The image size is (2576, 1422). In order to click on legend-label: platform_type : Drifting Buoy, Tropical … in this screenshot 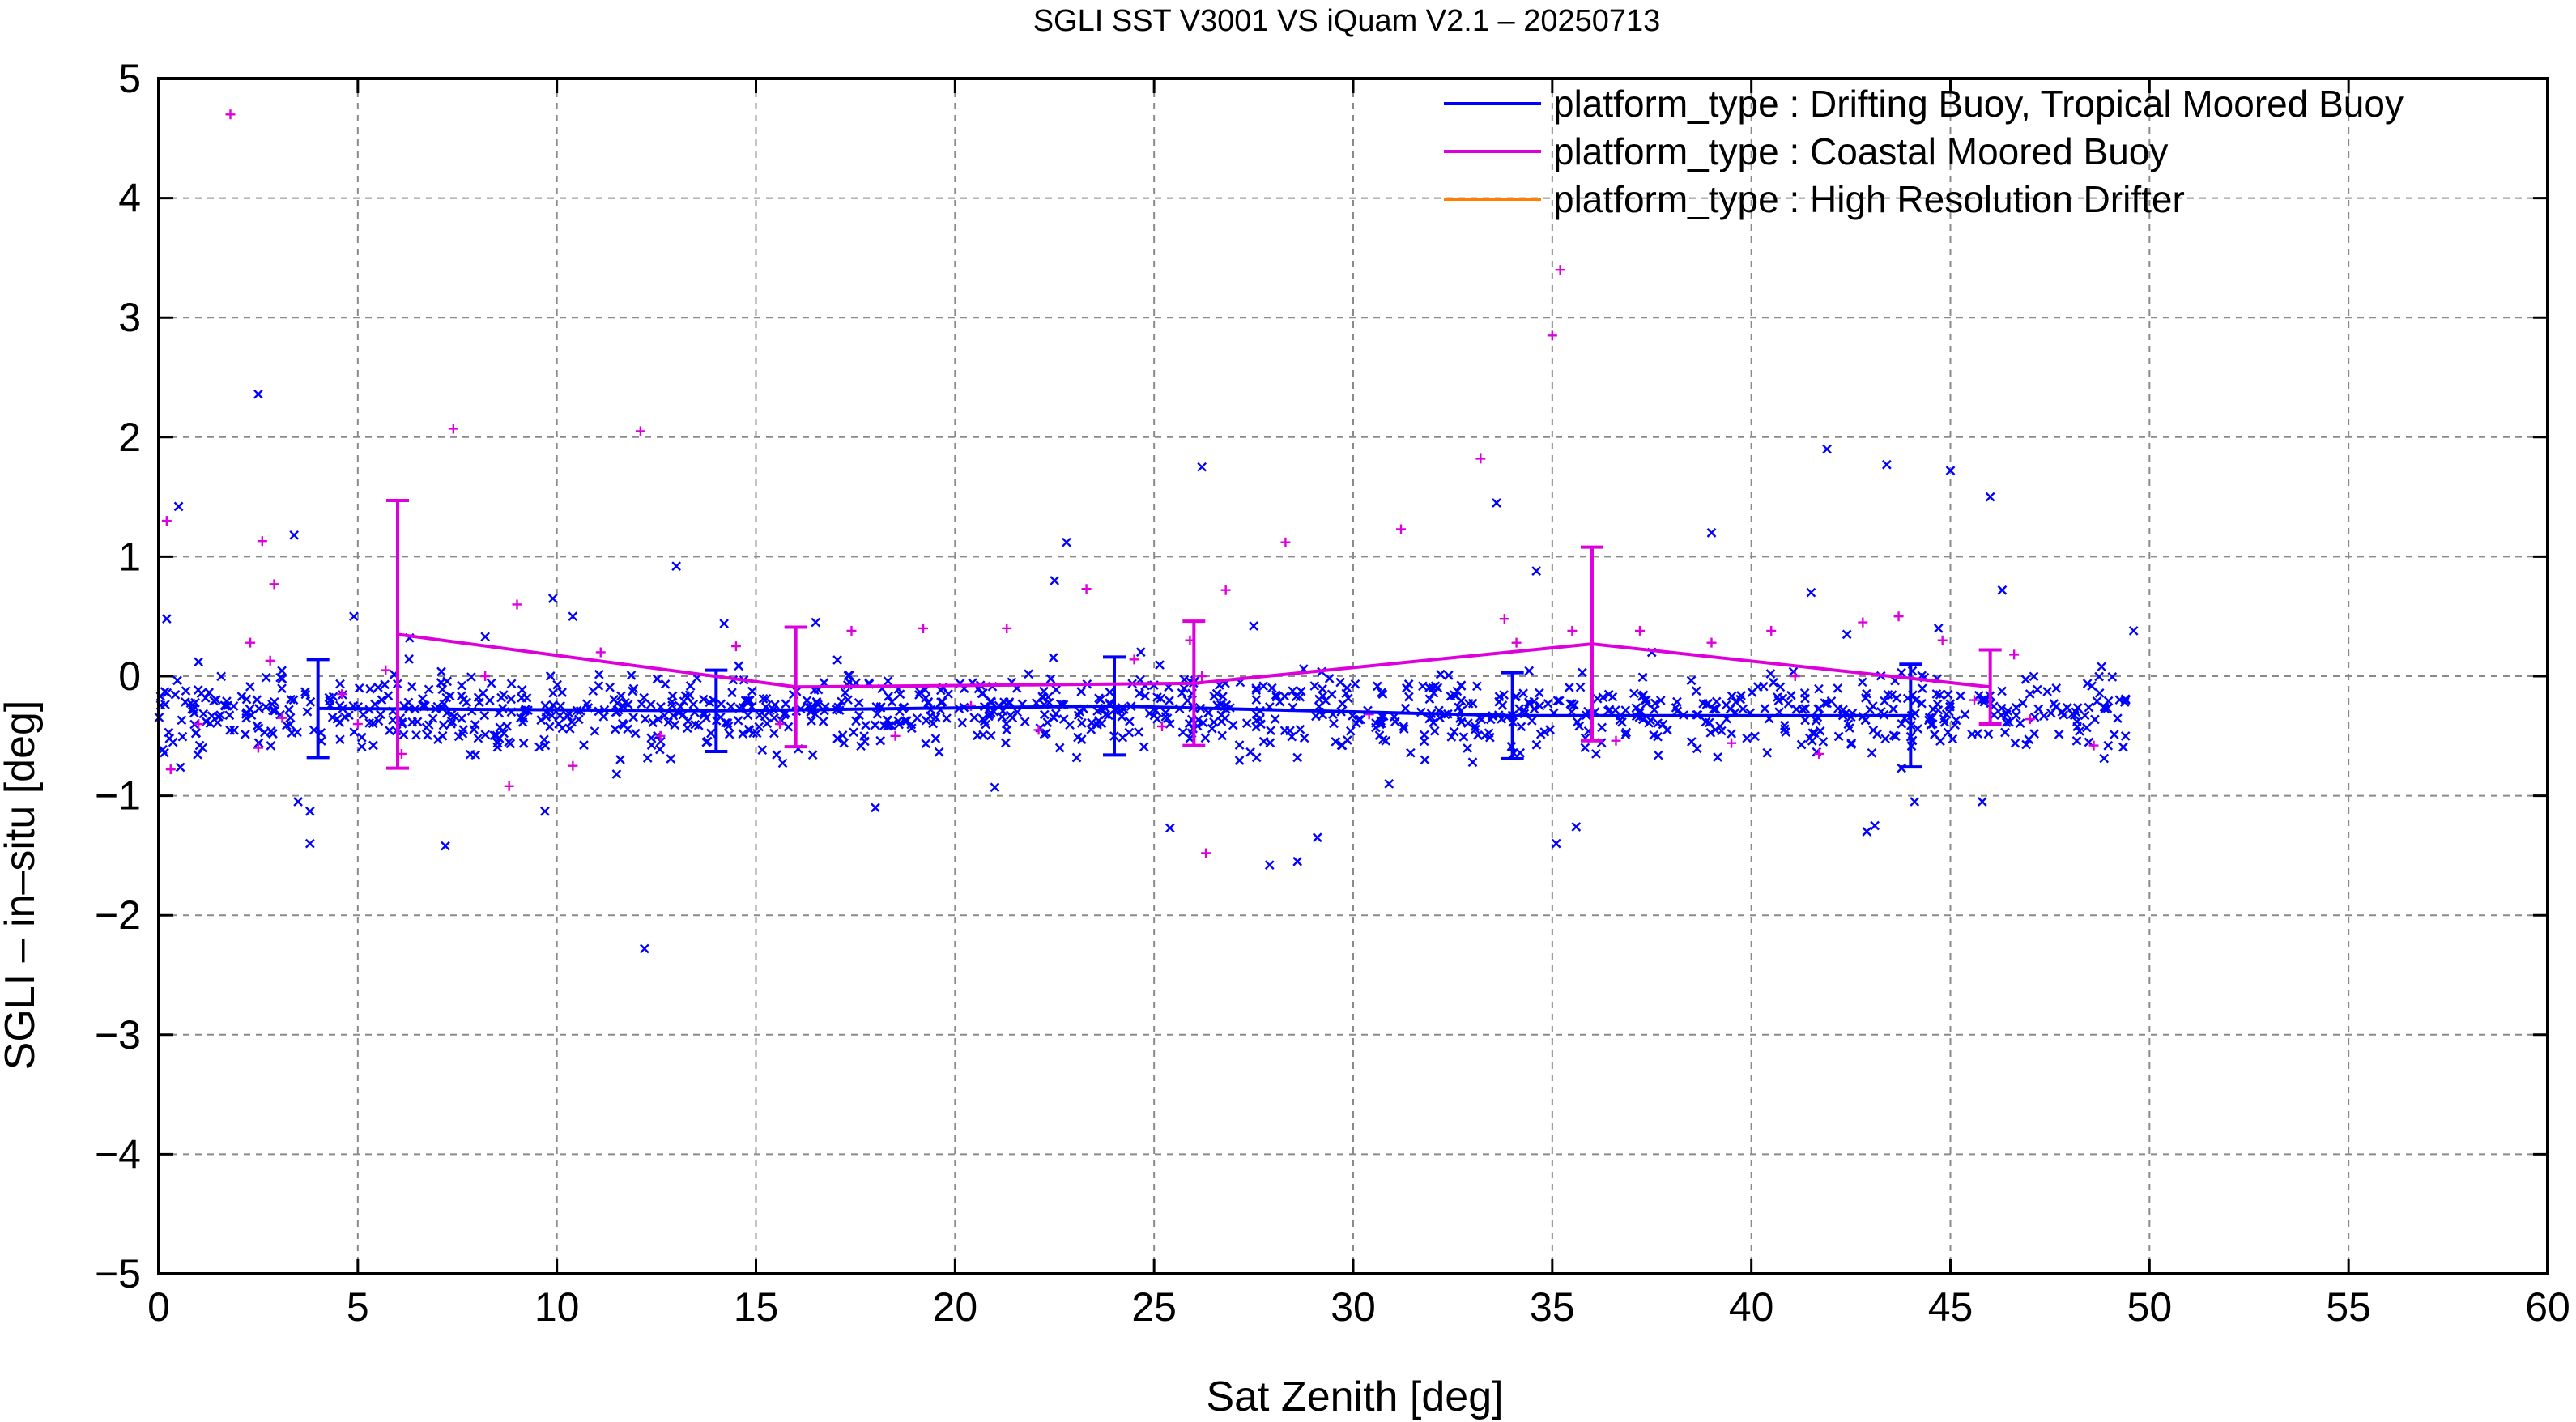, I will do `click(1978, 104)`.